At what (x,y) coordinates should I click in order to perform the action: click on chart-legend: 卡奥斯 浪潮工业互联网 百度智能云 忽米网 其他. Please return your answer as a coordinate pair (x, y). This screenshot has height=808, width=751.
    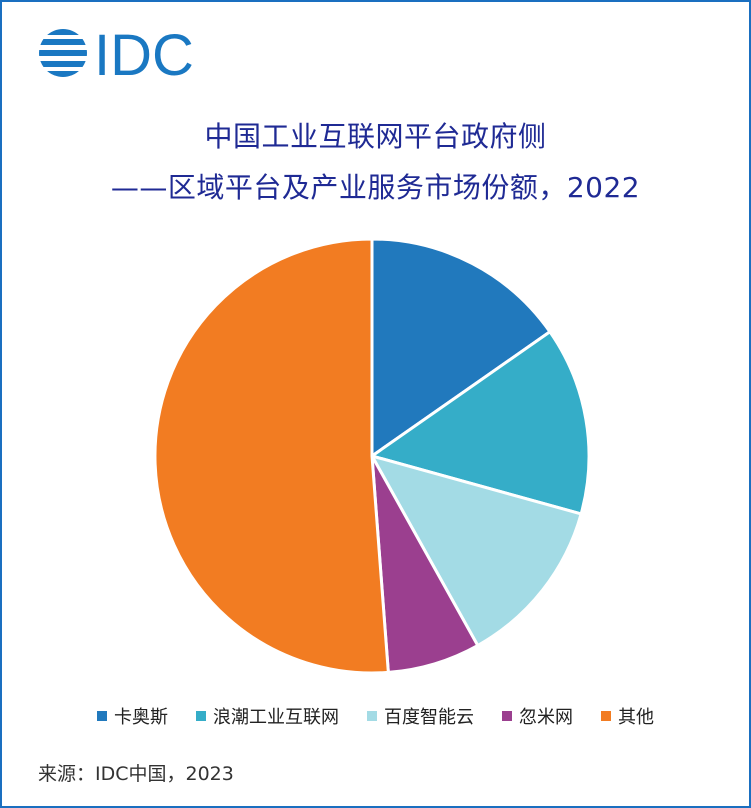
    Looking at the image, I should click on (375, 716).